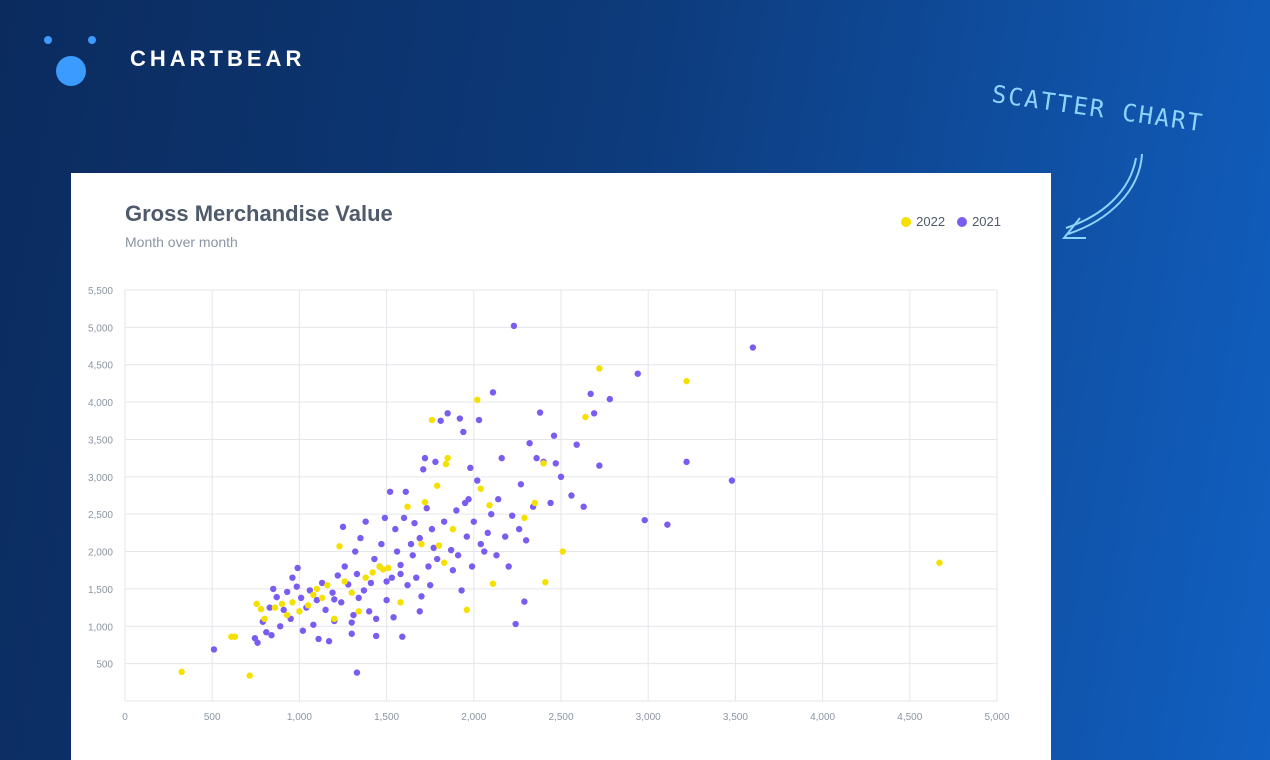 The image size is (1270, 760). Describe the element at coordinates (996, 717) in the screenshot. I see `x-tick-label: 5,000` at that location.